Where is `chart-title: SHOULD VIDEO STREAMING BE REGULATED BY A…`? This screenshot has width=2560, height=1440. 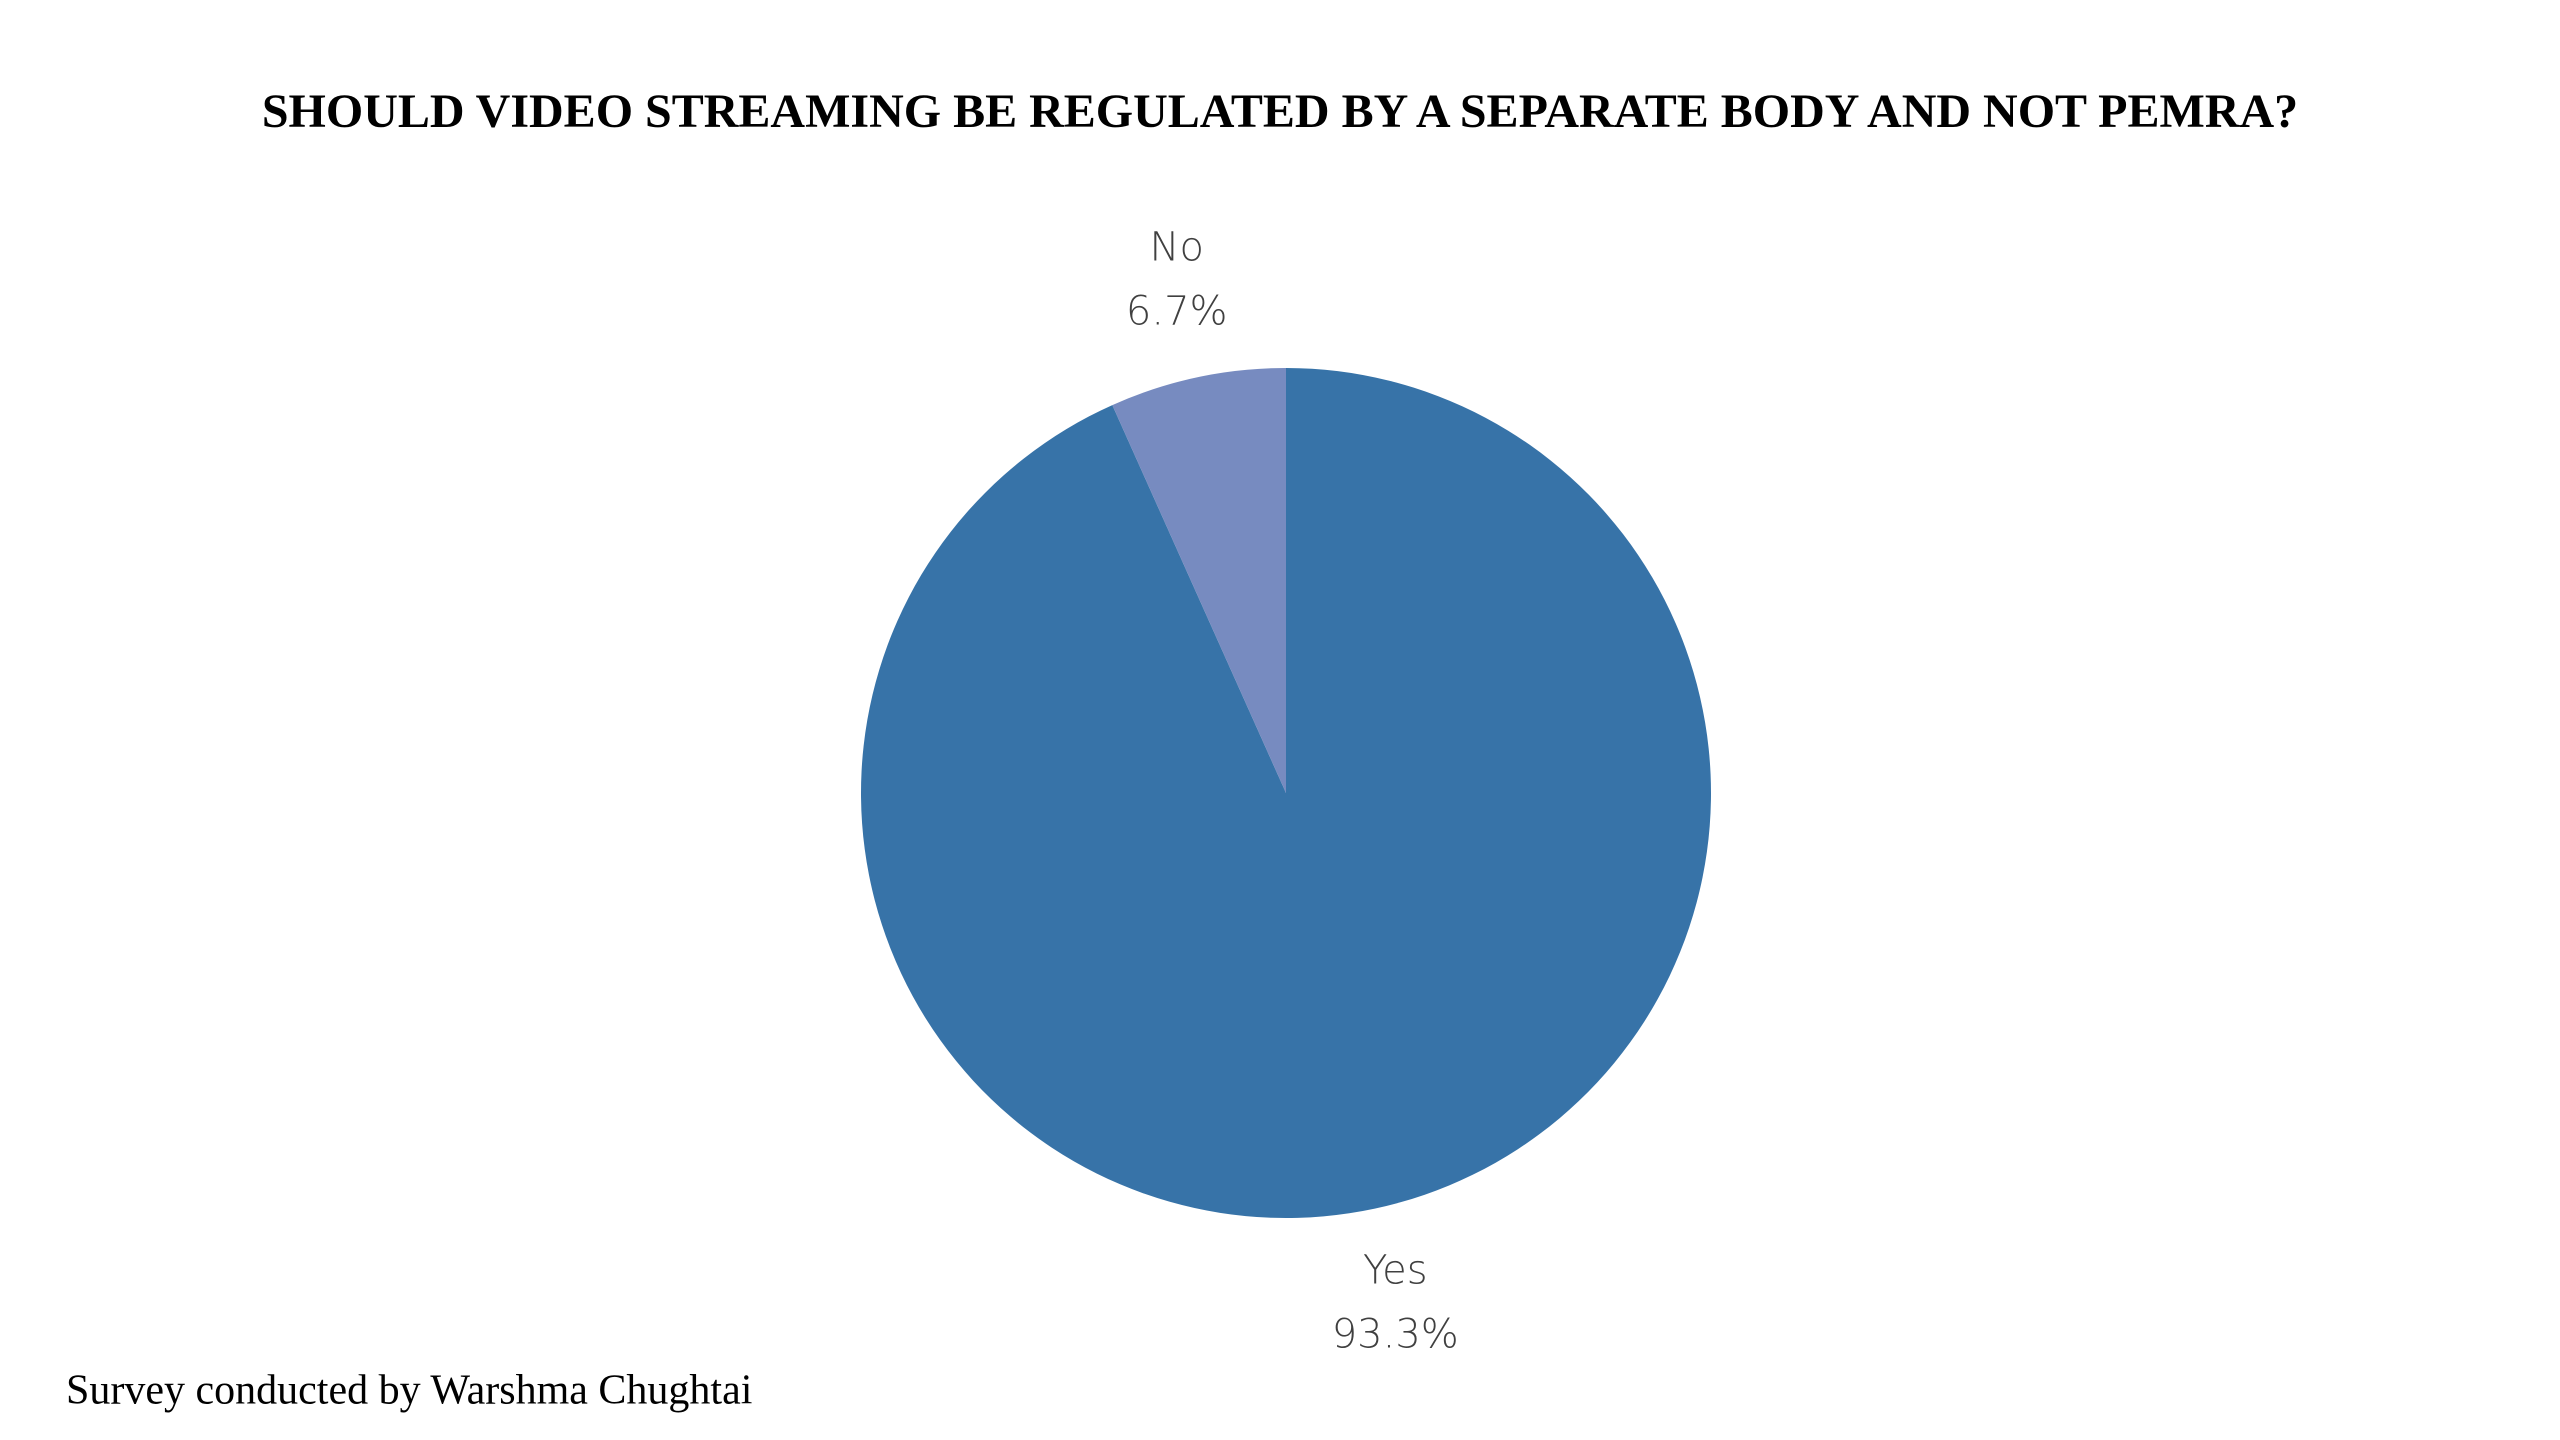
chart-title: SHOULD VIDEO STREAMING BE REGULATED BY A… is located at coordinates (1280, 111).